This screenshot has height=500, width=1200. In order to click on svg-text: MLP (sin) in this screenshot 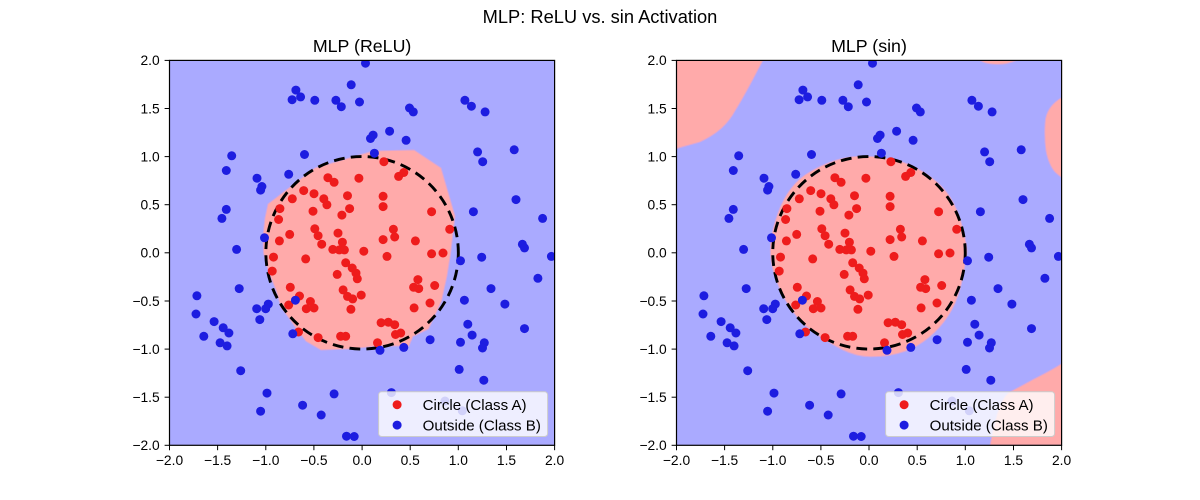, I will do `click(869, 46)`.